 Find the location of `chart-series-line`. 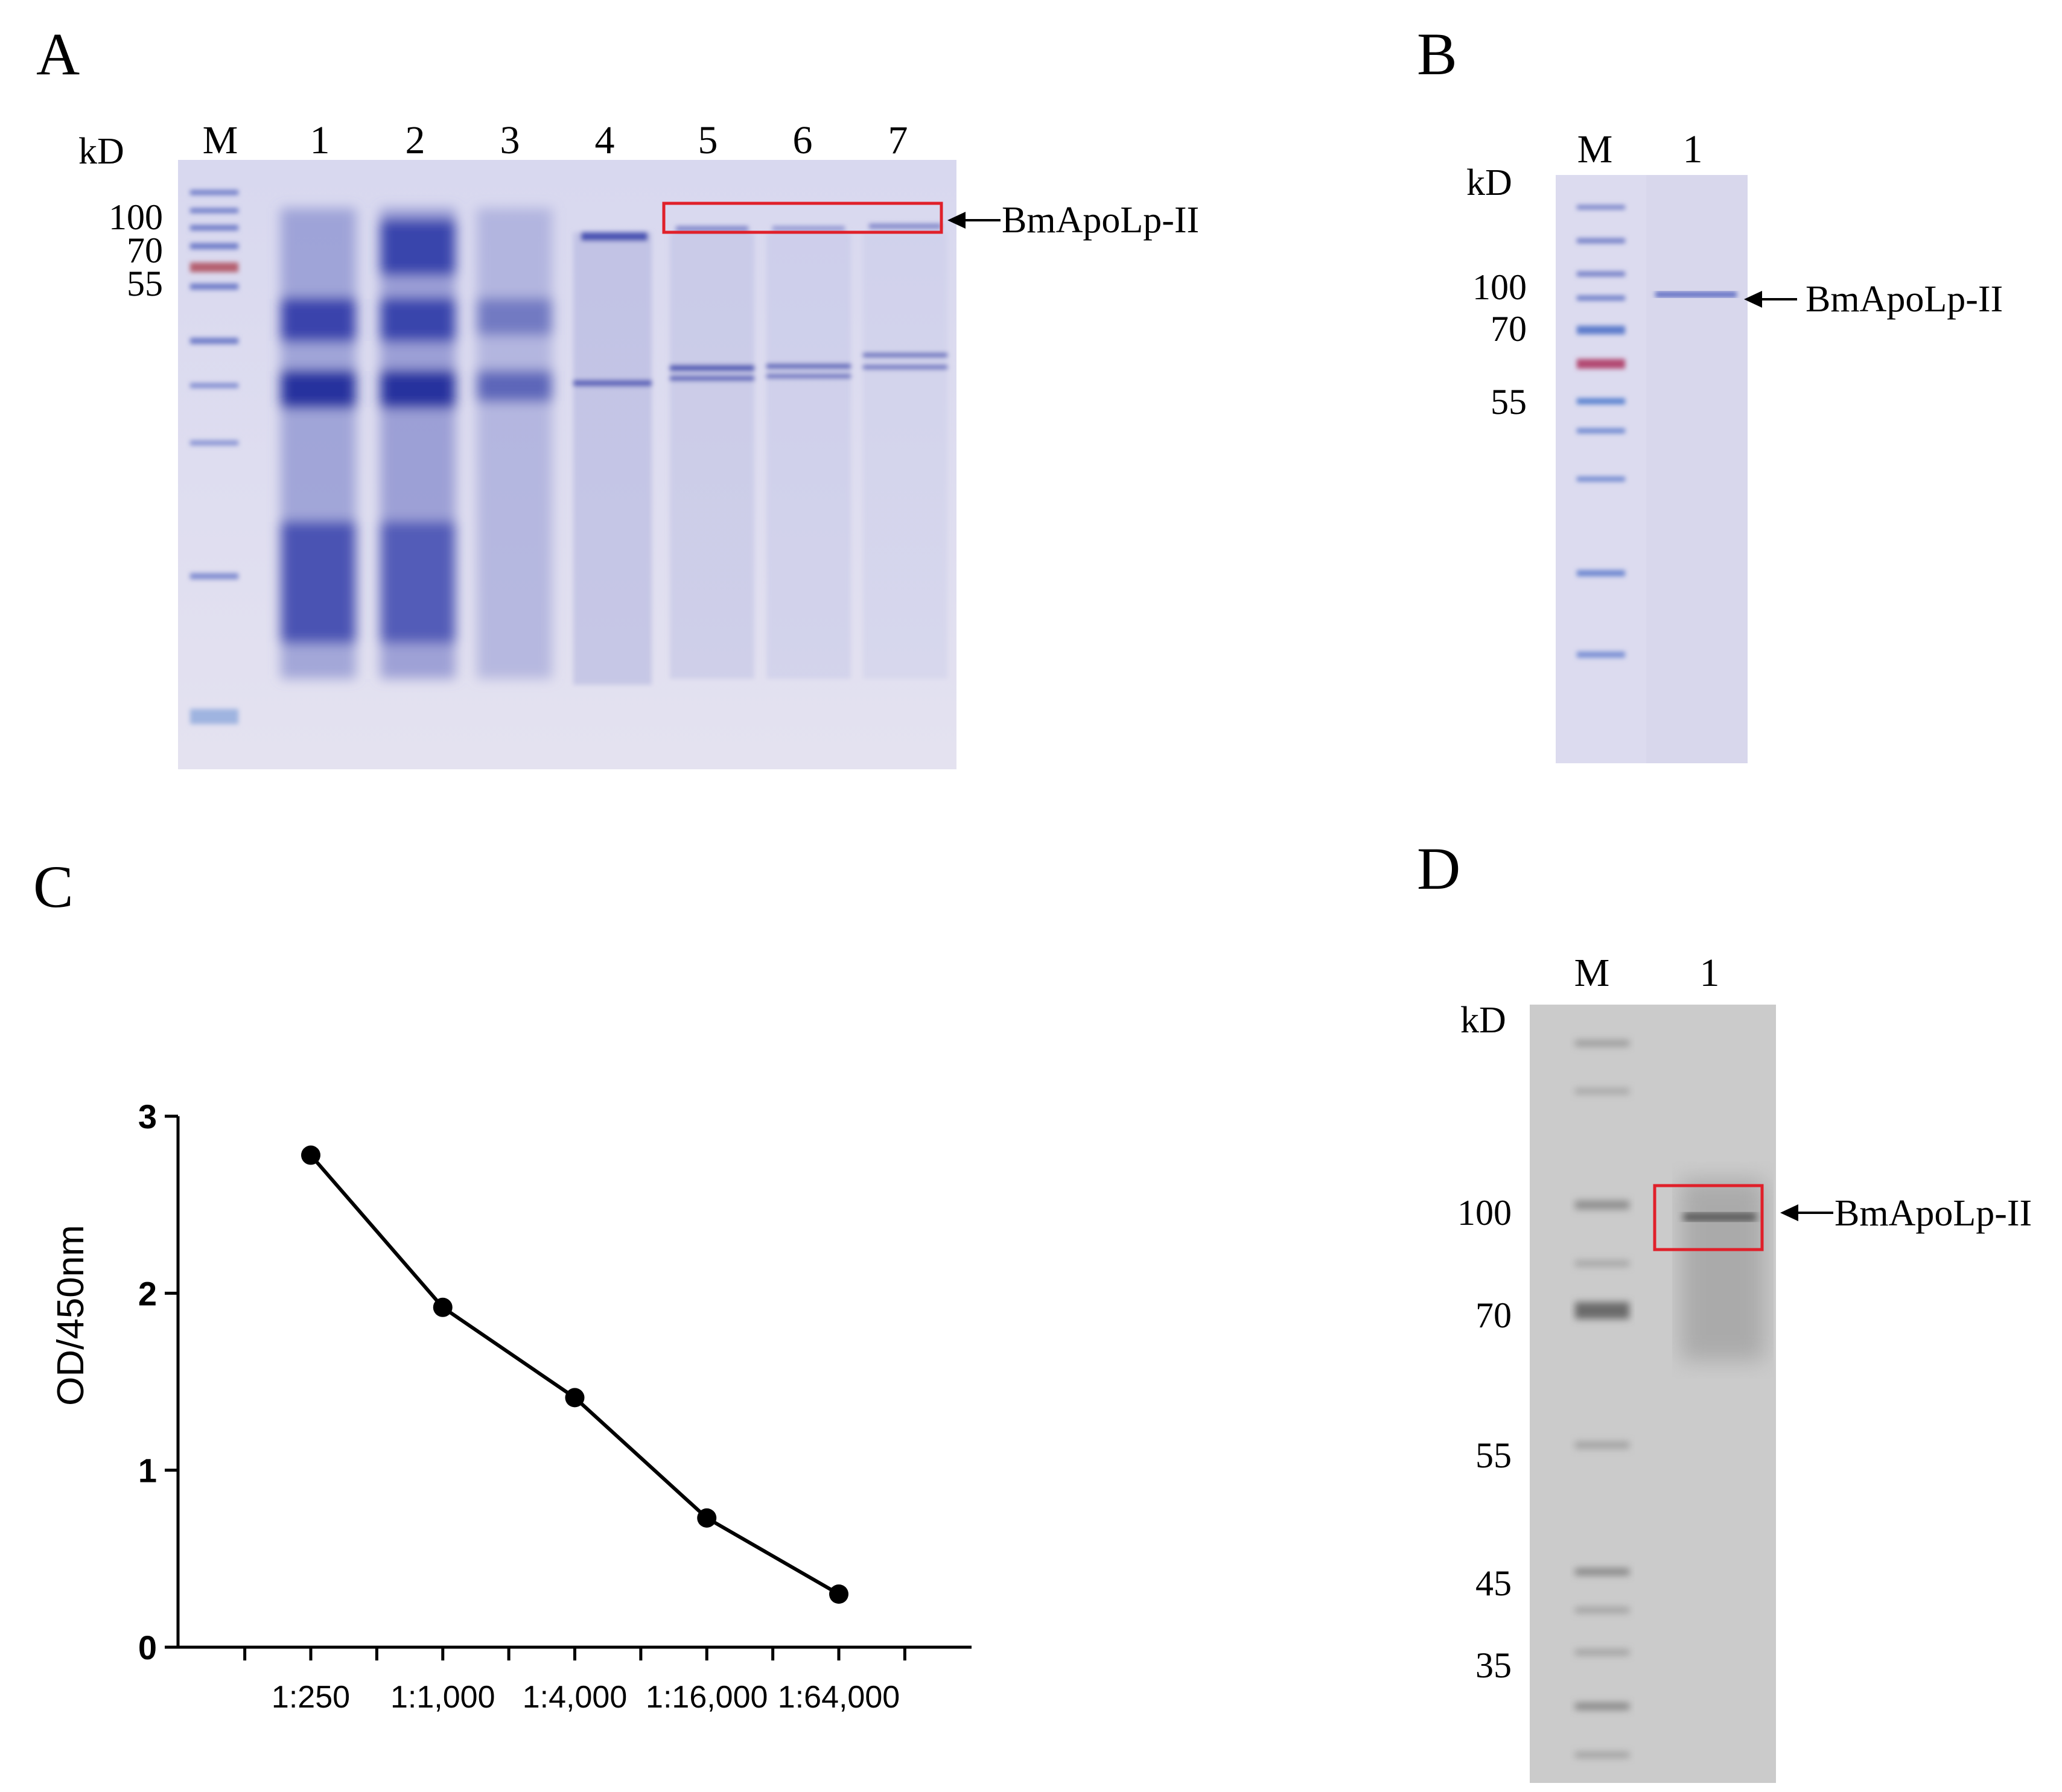

chart-series-line is located at coordinates (574, 1375).